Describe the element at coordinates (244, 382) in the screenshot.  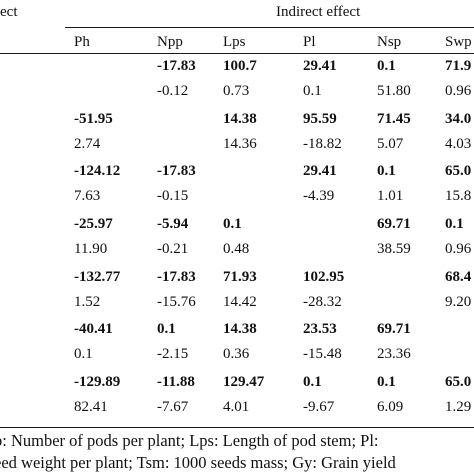
I see `table-cell: 129.47` at that location.